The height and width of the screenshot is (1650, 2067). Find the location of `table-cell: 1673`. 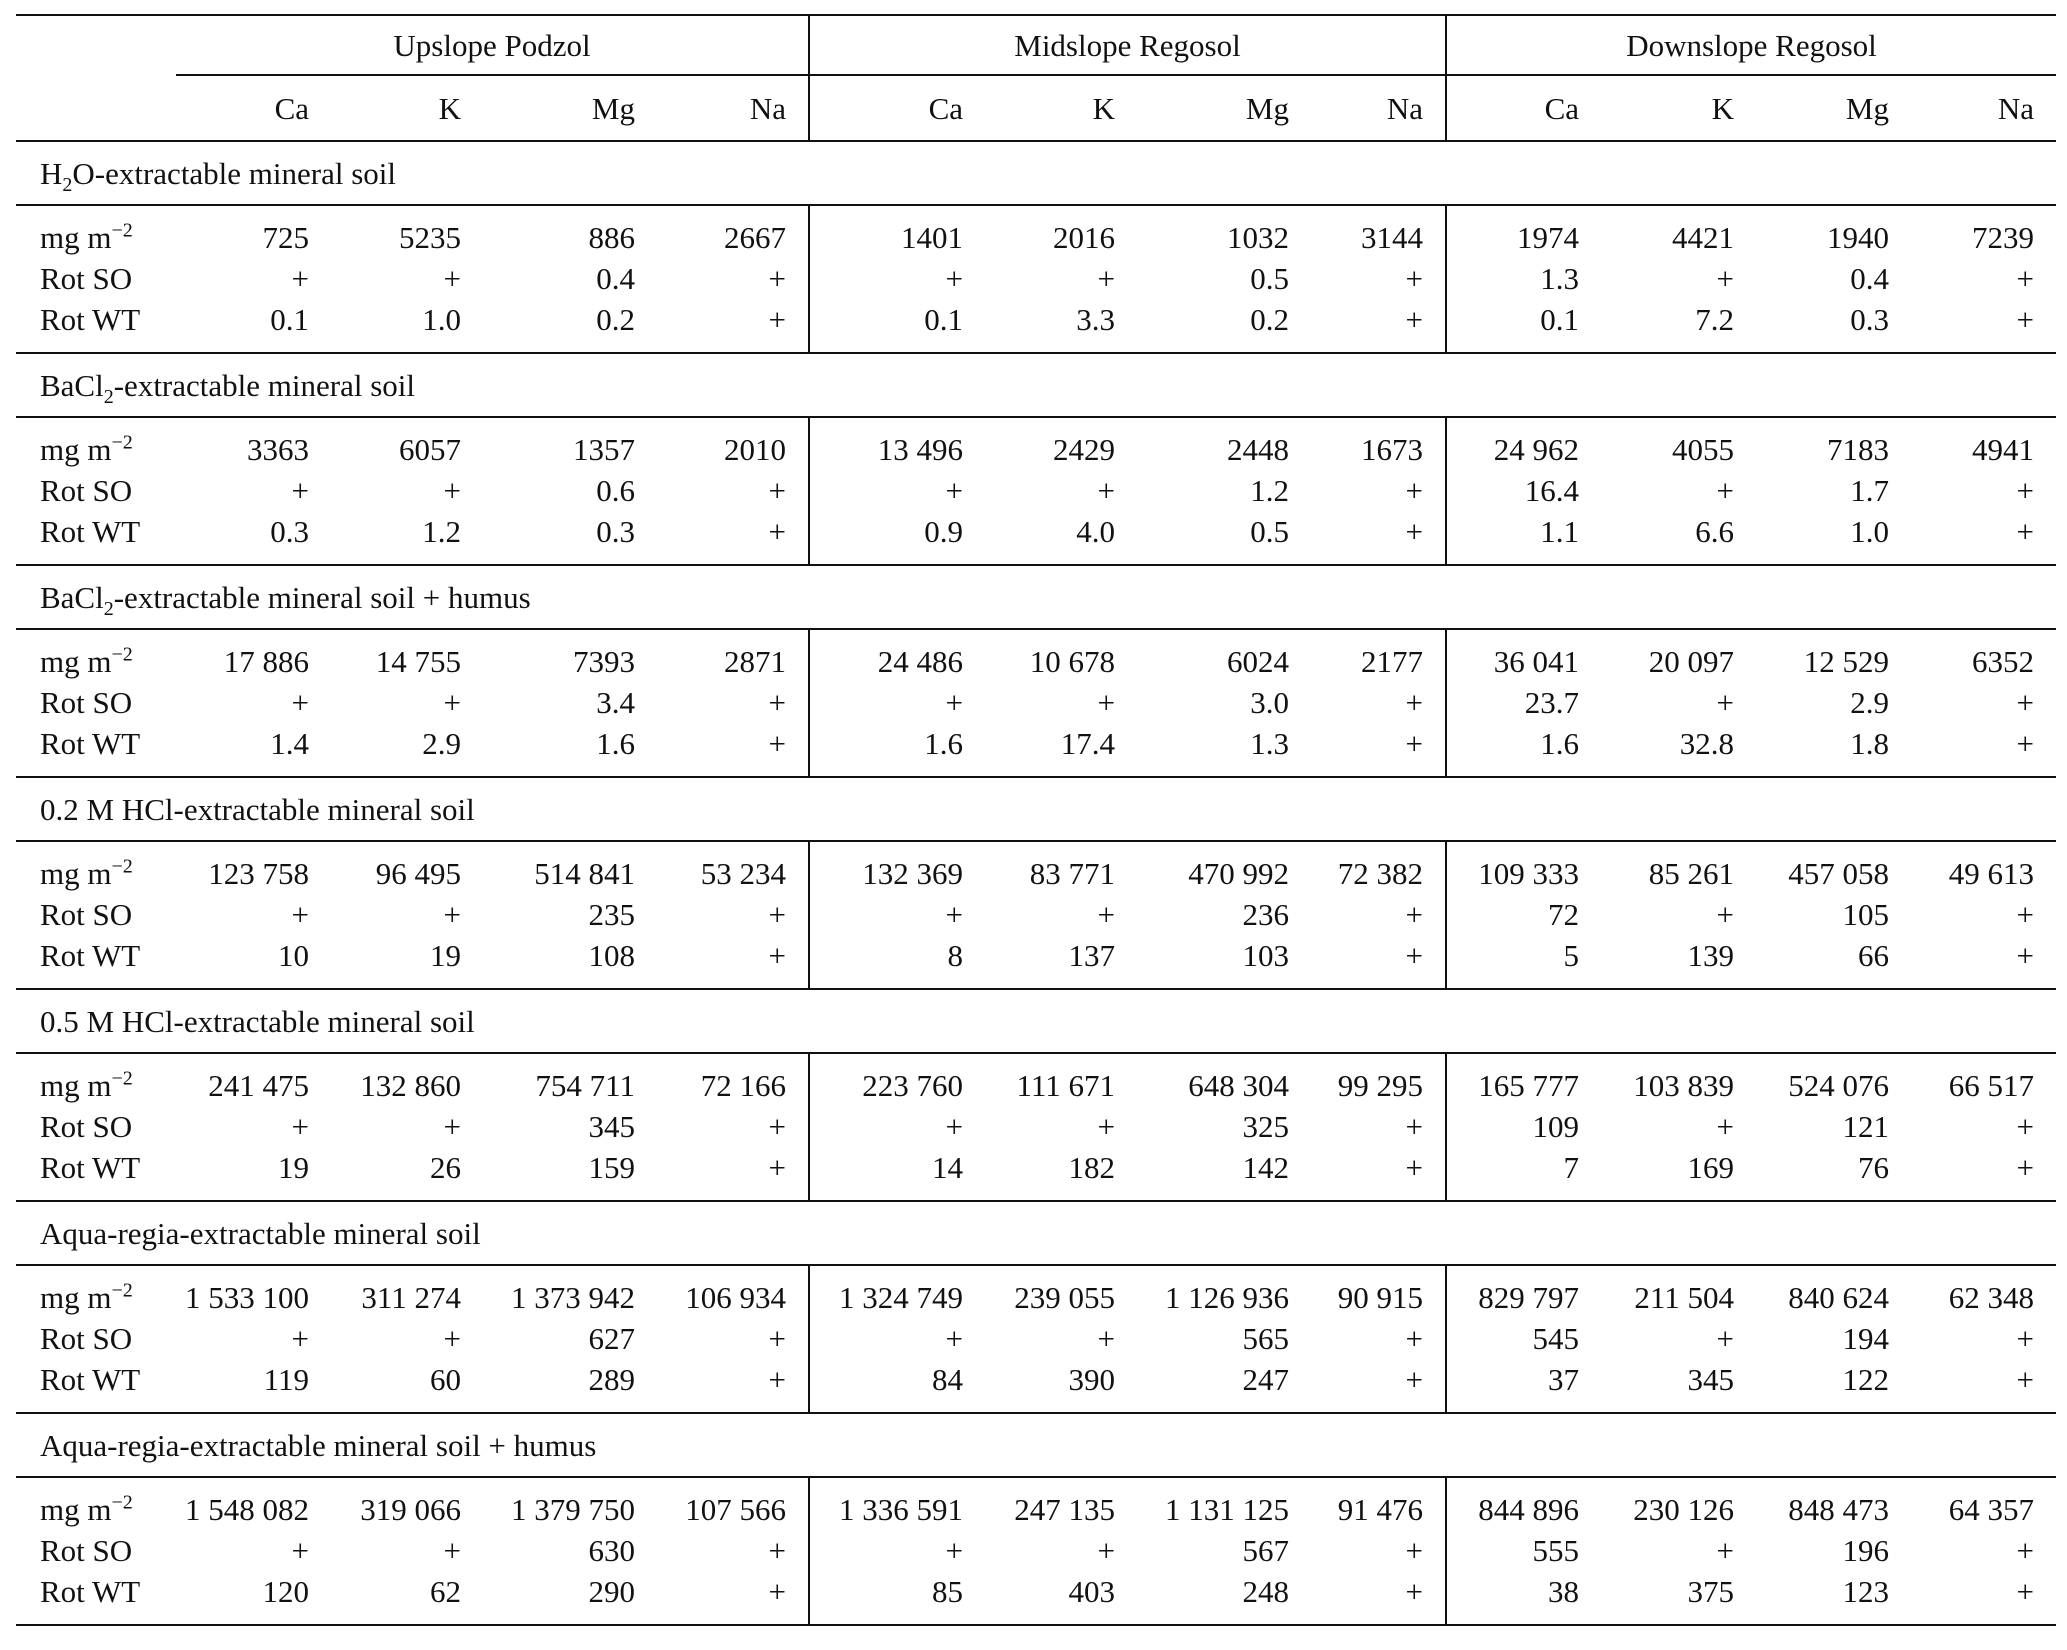

table-cell: 1673 is located at coordinates (1379, 443).